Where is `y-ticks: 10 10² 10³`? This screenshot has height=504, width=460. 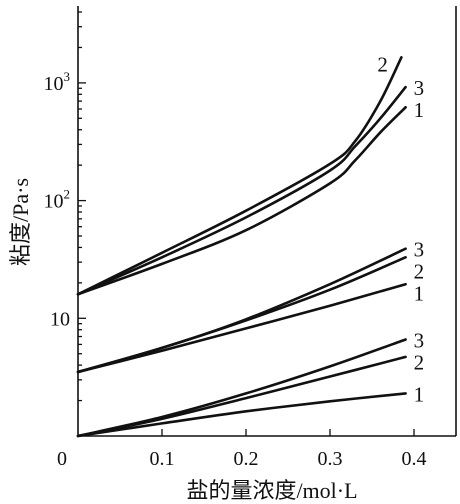
y-ticks: 10 10² 10³ is located at coordinates (65, 206).